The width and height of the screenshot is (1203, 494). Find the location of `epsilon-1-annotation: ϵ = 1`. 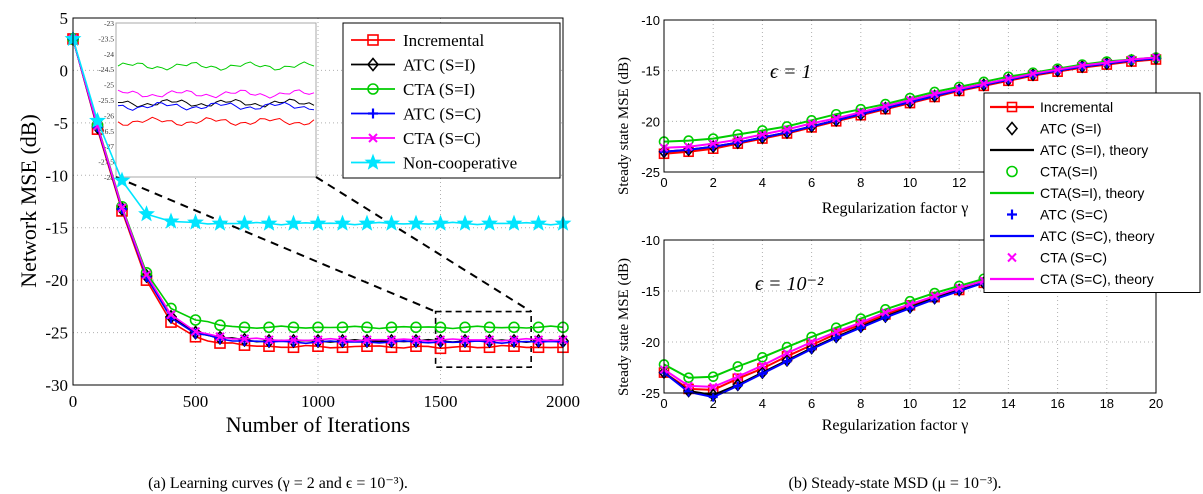

epsilon-1-annotation: ϵ = 1 is located at coordinates (791, 72).